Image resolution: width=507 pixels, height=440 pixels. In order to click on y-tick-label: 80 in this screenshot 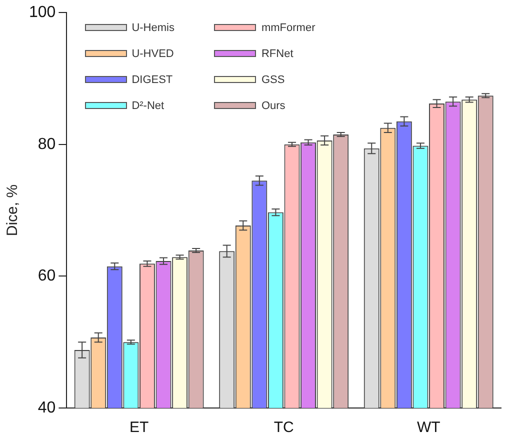, I will do `click(47, 144)`.